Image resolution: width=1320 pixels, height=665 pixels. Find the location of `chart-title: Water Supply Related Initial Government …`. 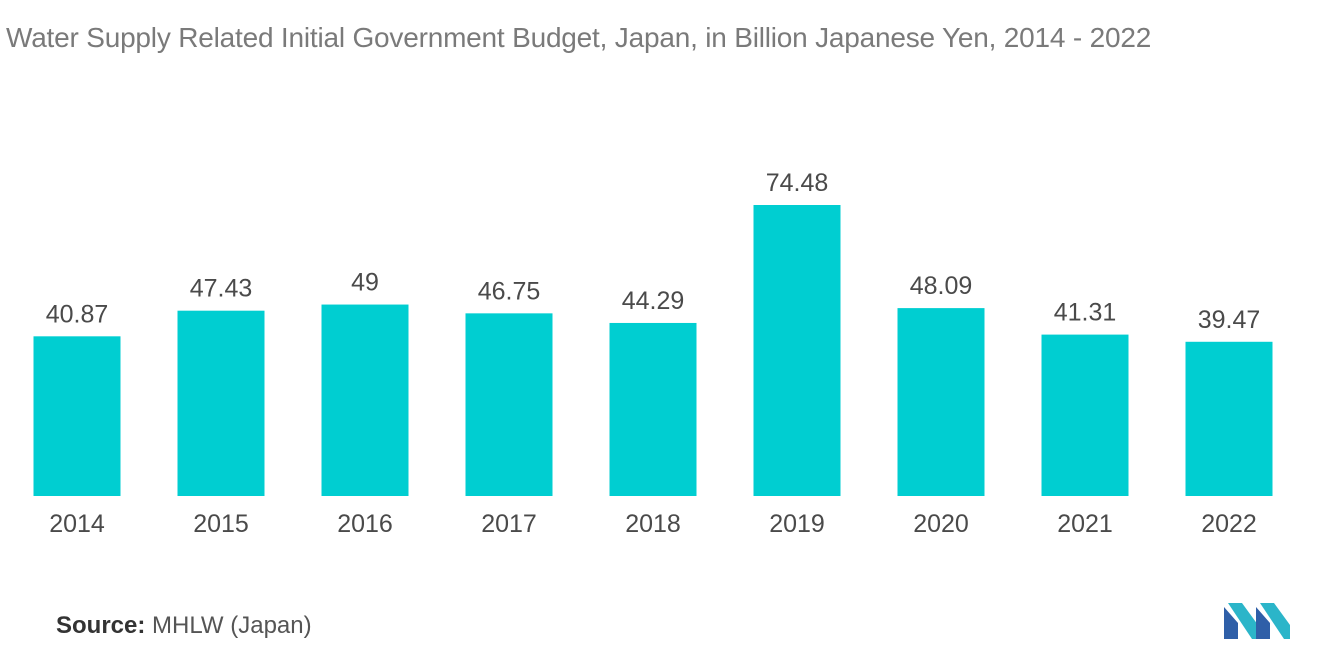

chart-title: Water Supply Related Initial Government … is located at coordinates (579, 37).